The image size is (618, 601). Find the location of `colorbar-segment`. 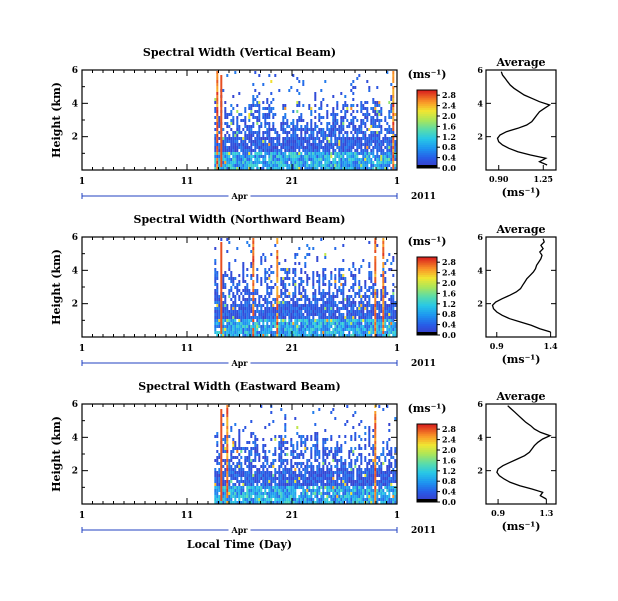

colorbar-segment is located at coordinates (427, 324).